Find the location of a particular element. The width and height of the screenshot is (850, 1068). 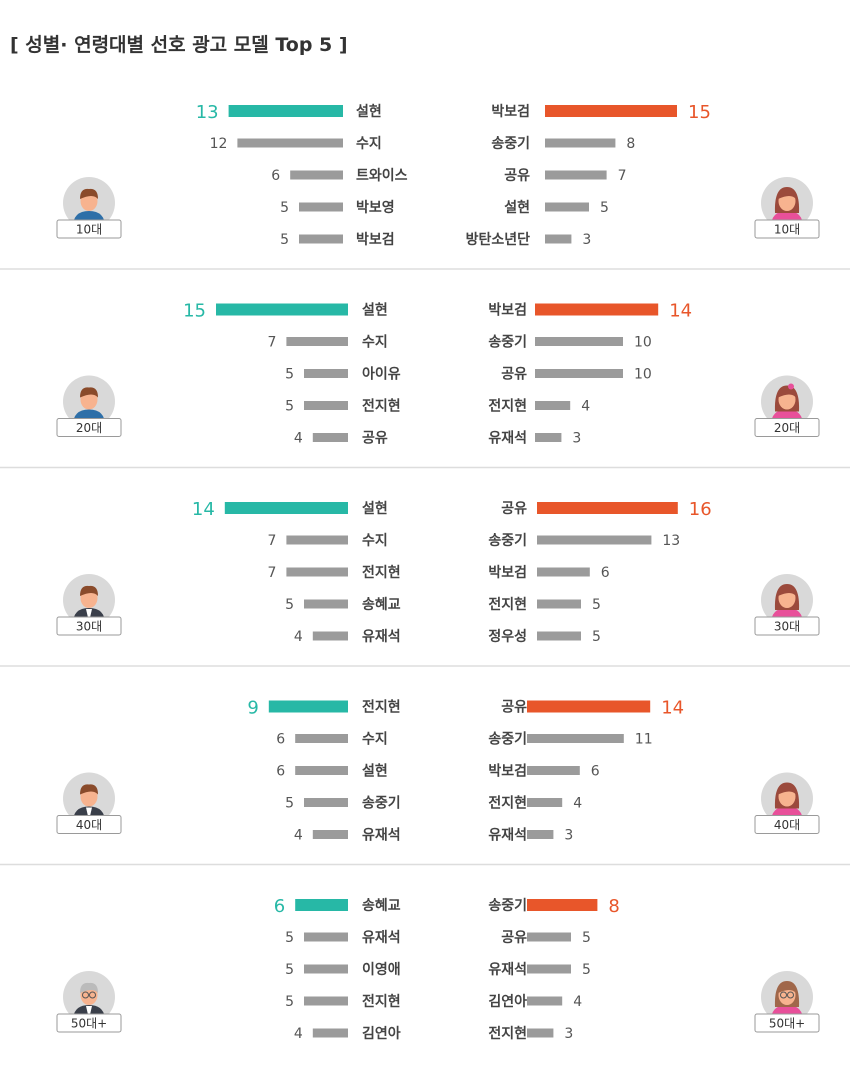

female-avatar-icon is located at coordinates (787, 997).